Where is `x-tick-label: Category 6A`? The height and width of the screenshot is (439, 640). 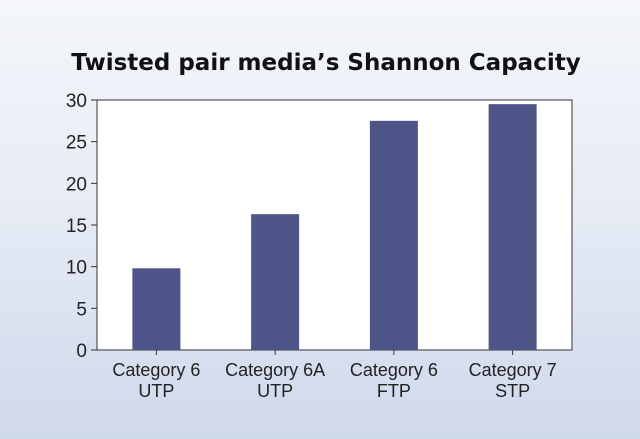
x-tick-label: Category 6A is located at coordinates (275, 370).